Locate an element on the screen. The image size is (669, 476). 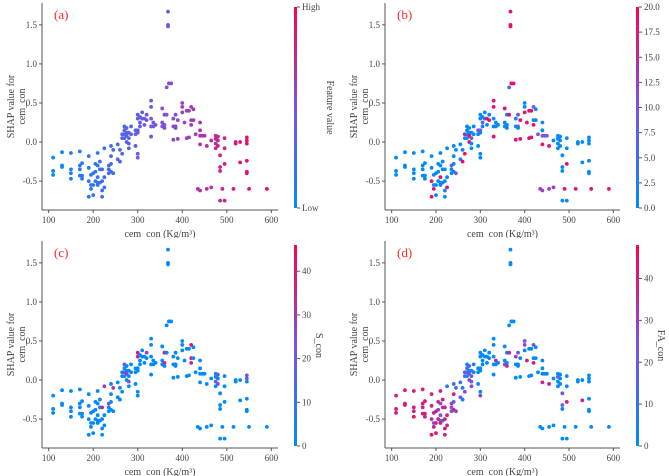
panel-label: (c) is located at coordinates (61, 252).